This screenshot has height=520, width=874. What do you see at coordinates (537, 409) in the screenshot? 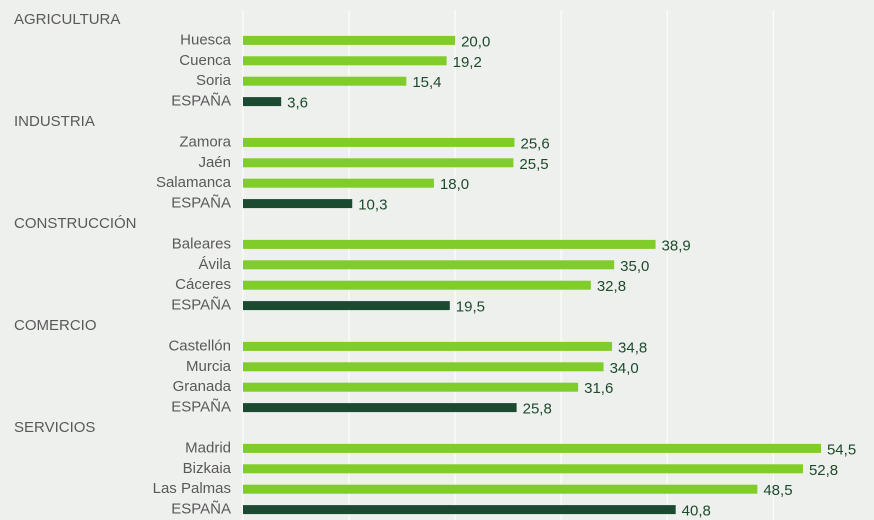
I see `value-label: 25,8` at bounding box center [537, 409].